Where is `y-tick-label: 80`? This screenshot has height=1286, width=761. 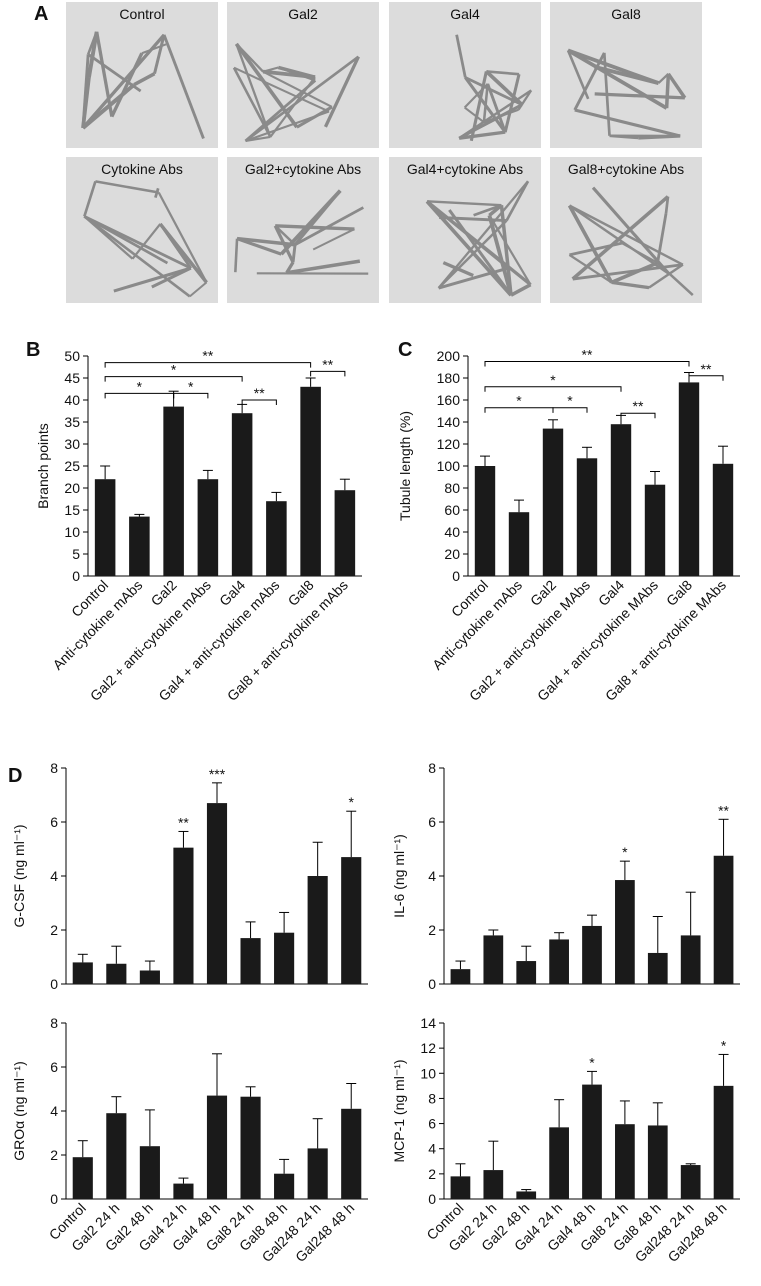 y-tick-label: 80 is located at coordinates (452, 488).